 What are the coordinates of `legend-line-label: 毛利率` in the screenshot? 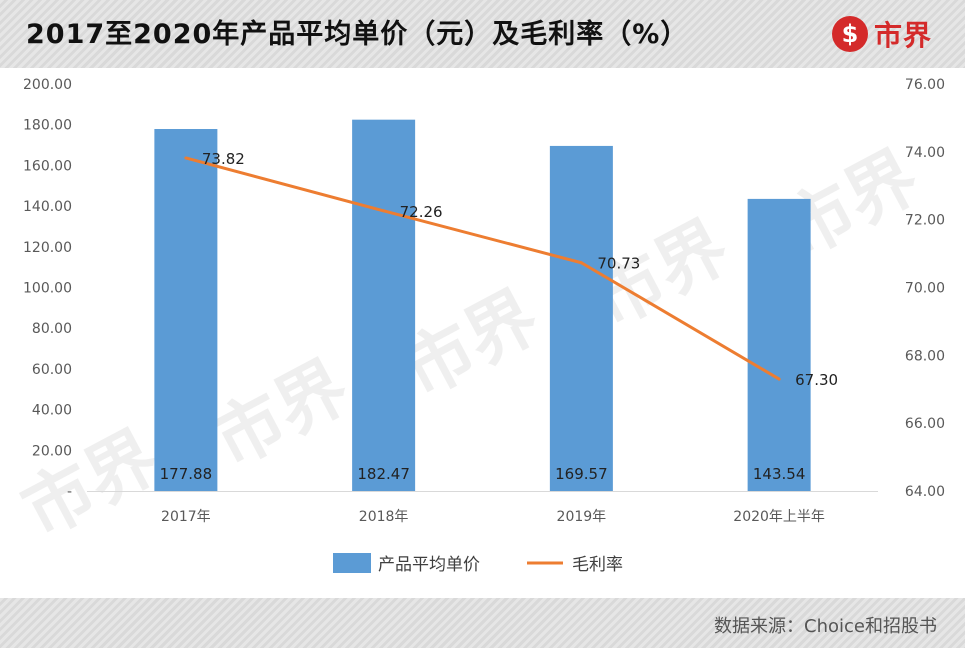 It's located at (597, 565).